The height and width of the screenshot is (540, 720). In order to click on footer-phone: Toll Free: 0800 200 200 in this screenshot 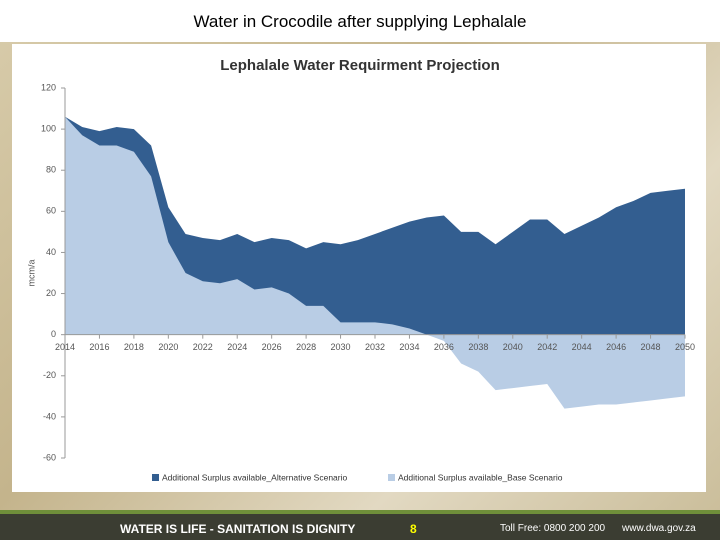, I will do `click(553, 528)`.